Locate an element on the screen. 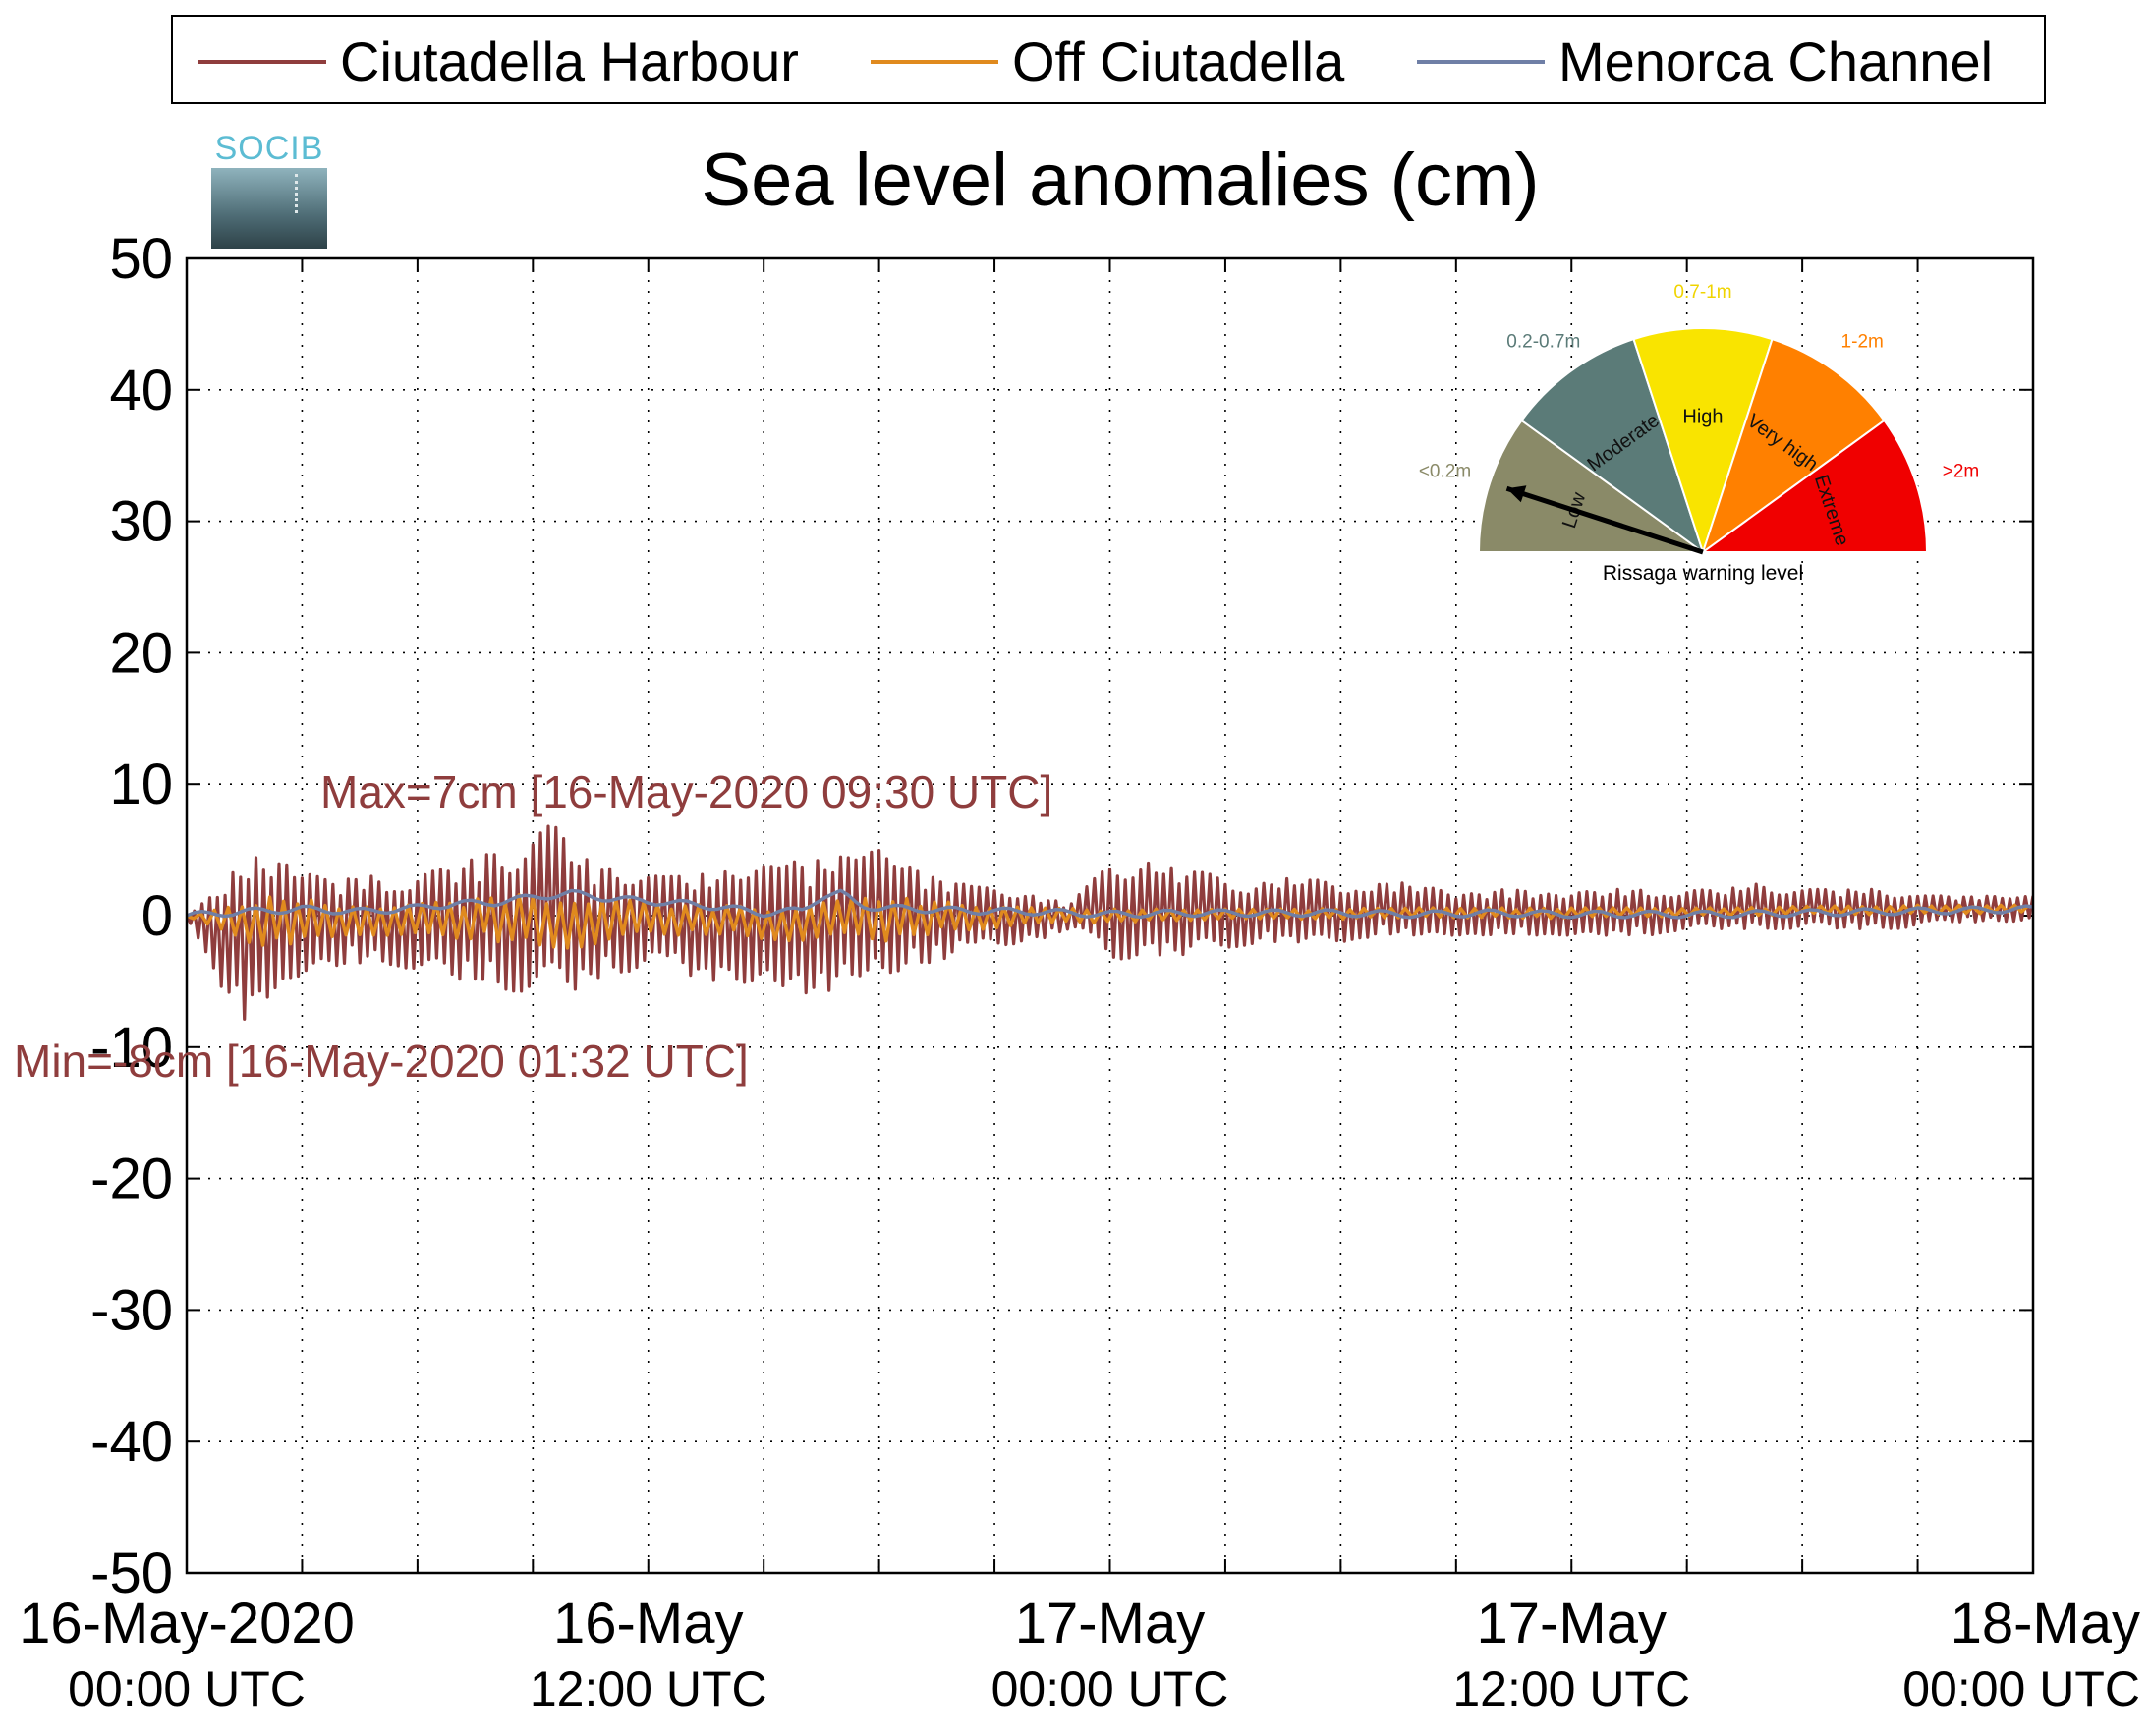 Image resolution: width=2150 pixels, height=1736 pixels. y-tick-label: -50 is located at coordinates (131, 1573).